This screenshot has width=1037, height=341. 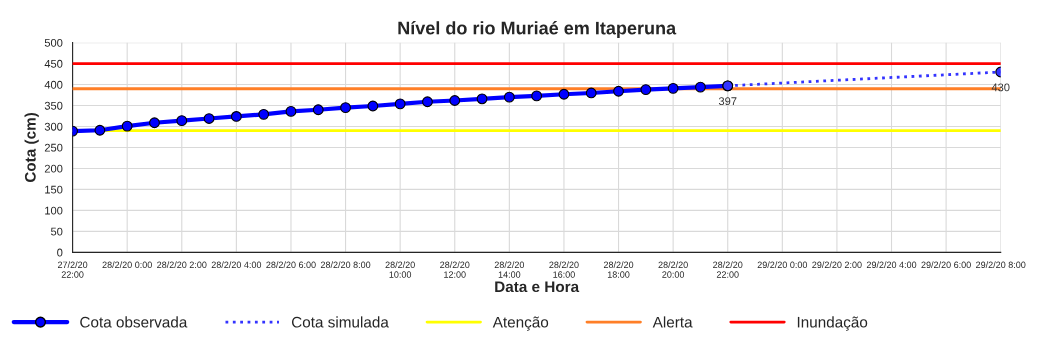 What do you see at coordinates (31, 148) in the screenshot?
I see `y-axis-title: Cota (cm)` at bounding box center [31, 148].